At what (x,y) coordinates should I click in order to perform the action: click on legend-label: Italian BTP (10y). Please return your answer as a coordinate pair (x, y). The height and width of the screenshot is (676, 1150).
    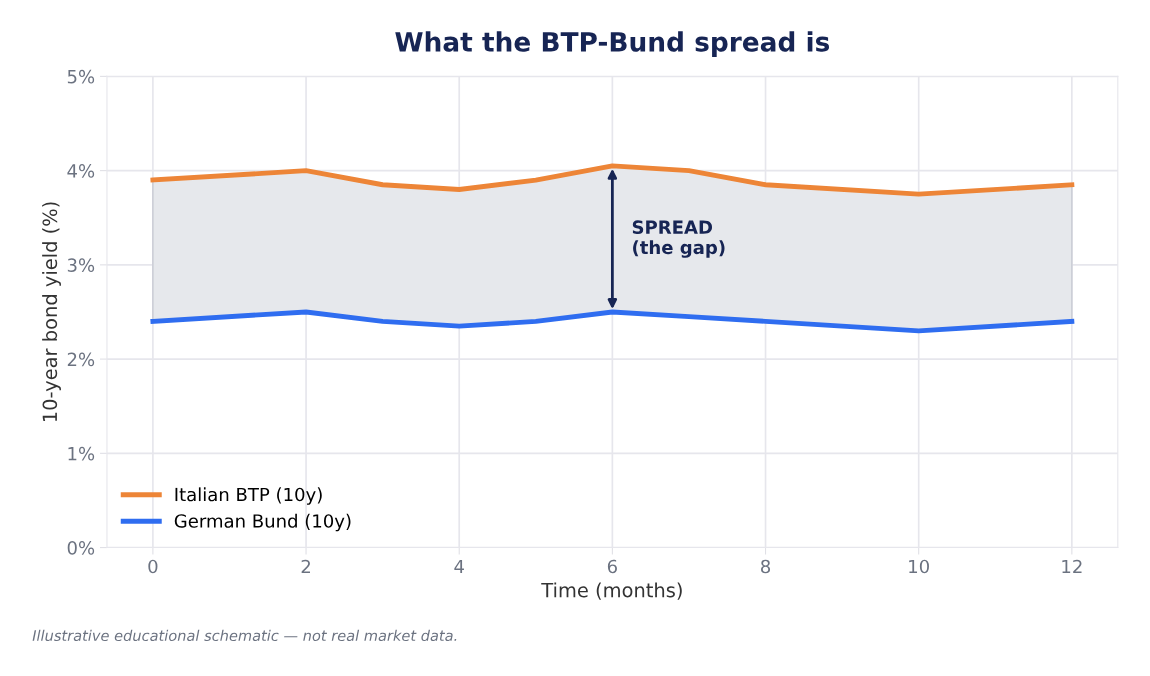
    Looking at the image, I should click on (248, 496).